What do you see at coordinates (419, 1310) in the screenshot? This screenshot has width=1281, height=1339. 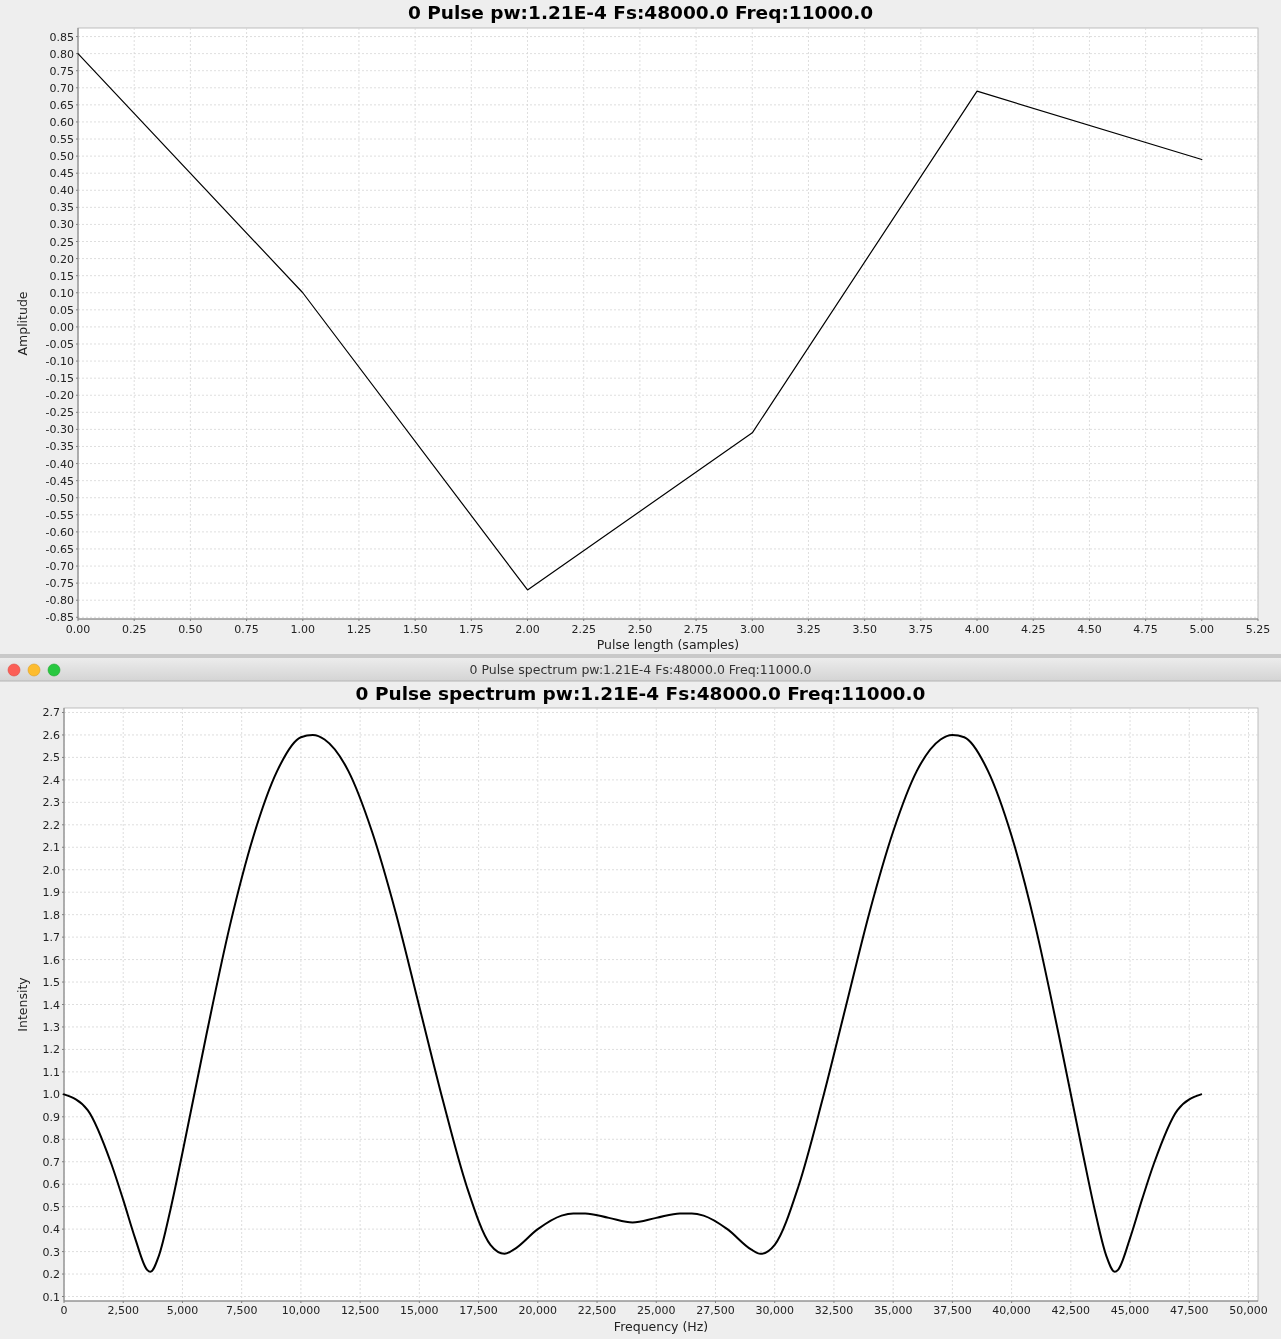 I see `x-tick-label: 15,000` at bounding box center [419, 1310].